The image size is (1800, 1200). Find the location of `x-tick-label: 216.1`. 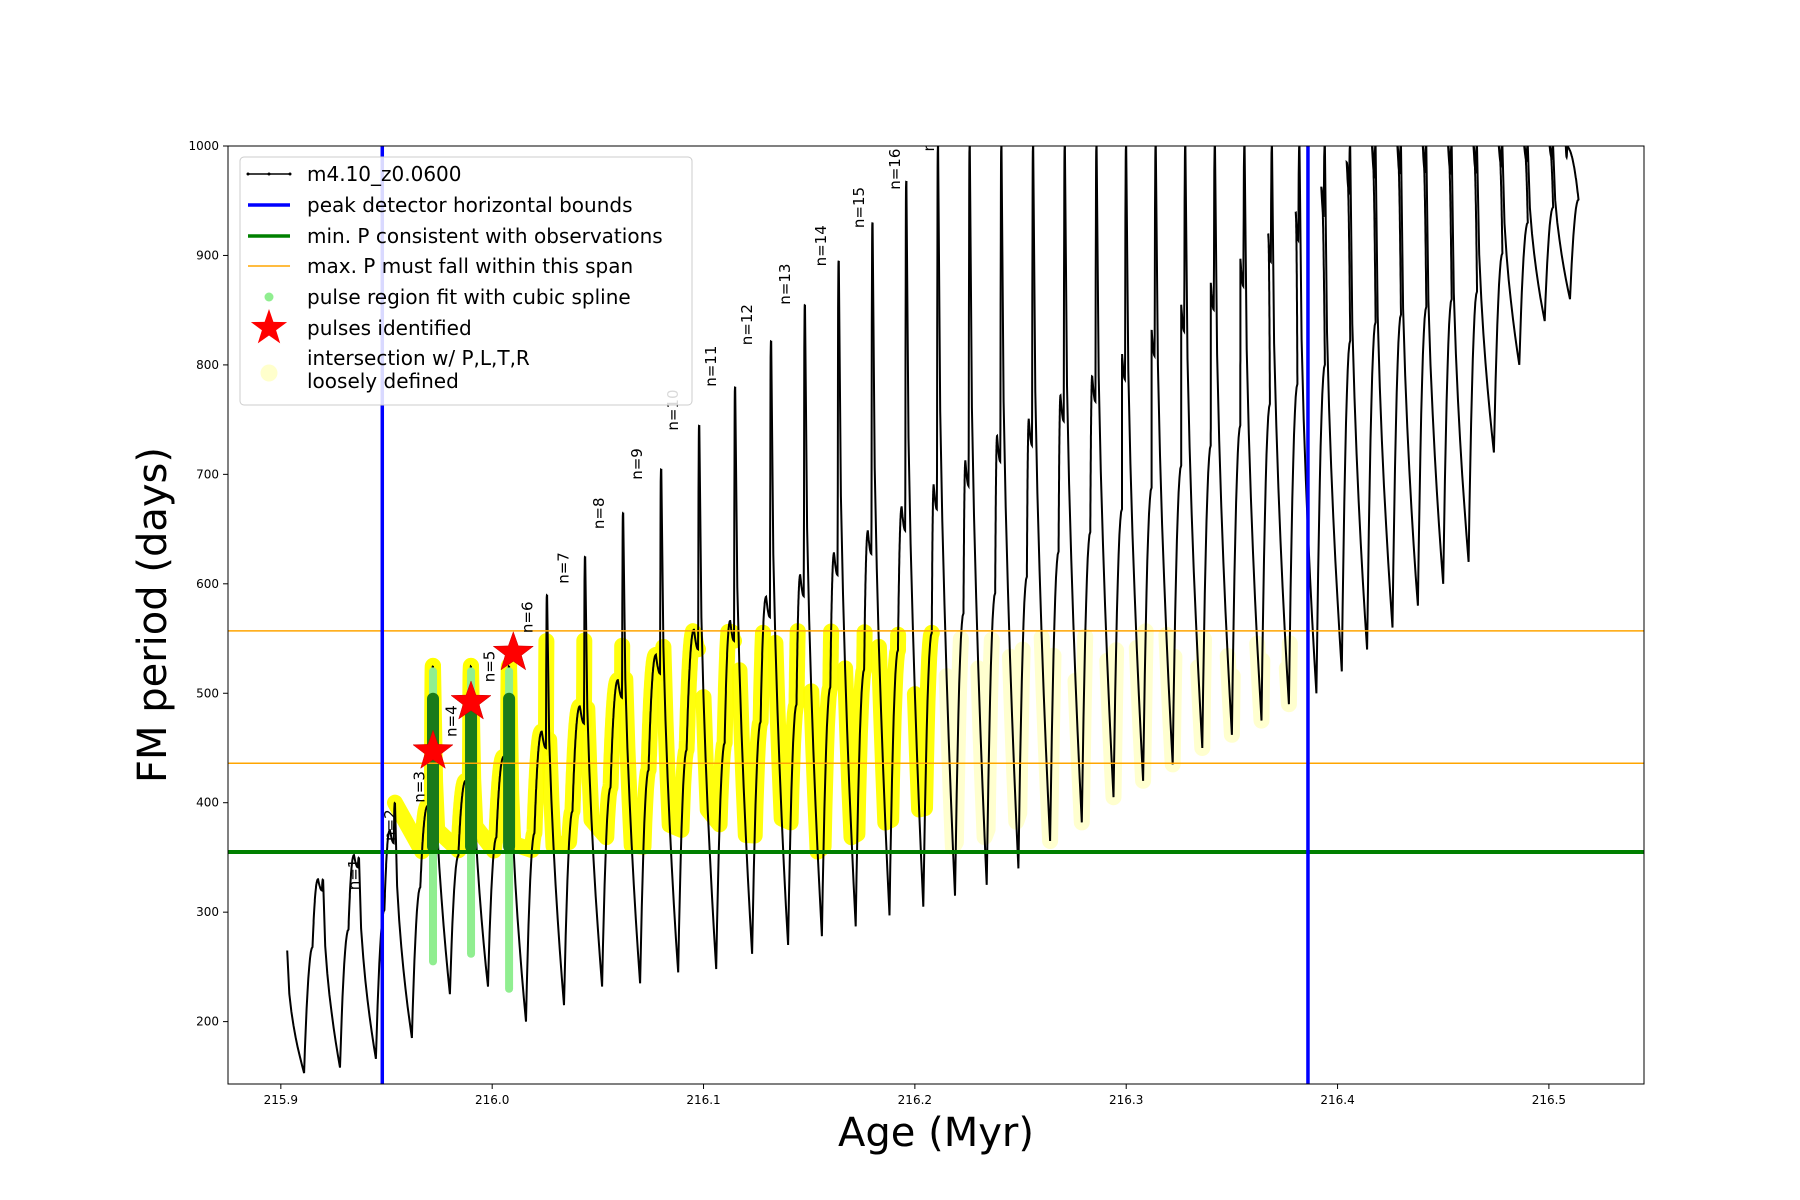

x-tick-label: 216.1 is located at coordinates (703, 1100).